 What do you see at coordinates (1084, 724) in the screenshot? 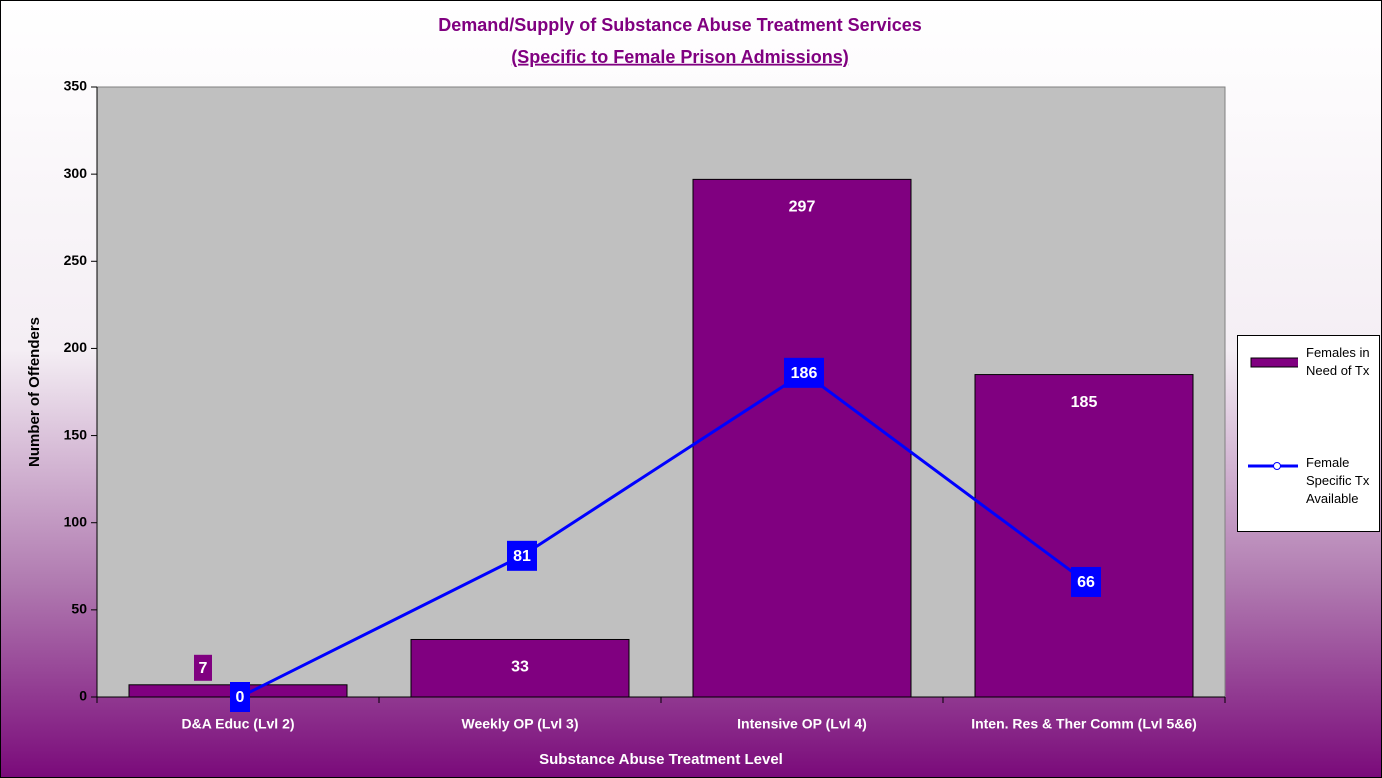
I see `x-tick-label: Inten. Res & Ther Comm (Lvl 5&6)` at bounding box center [1084, 724].